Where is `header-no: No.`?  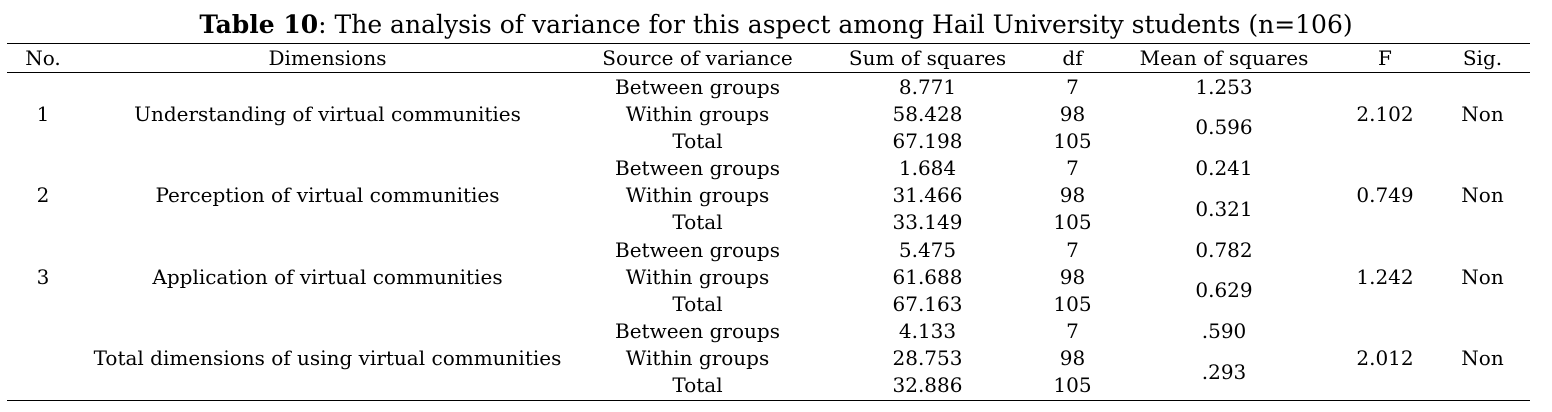 header-no: No. is located at coordinates (43, 58).